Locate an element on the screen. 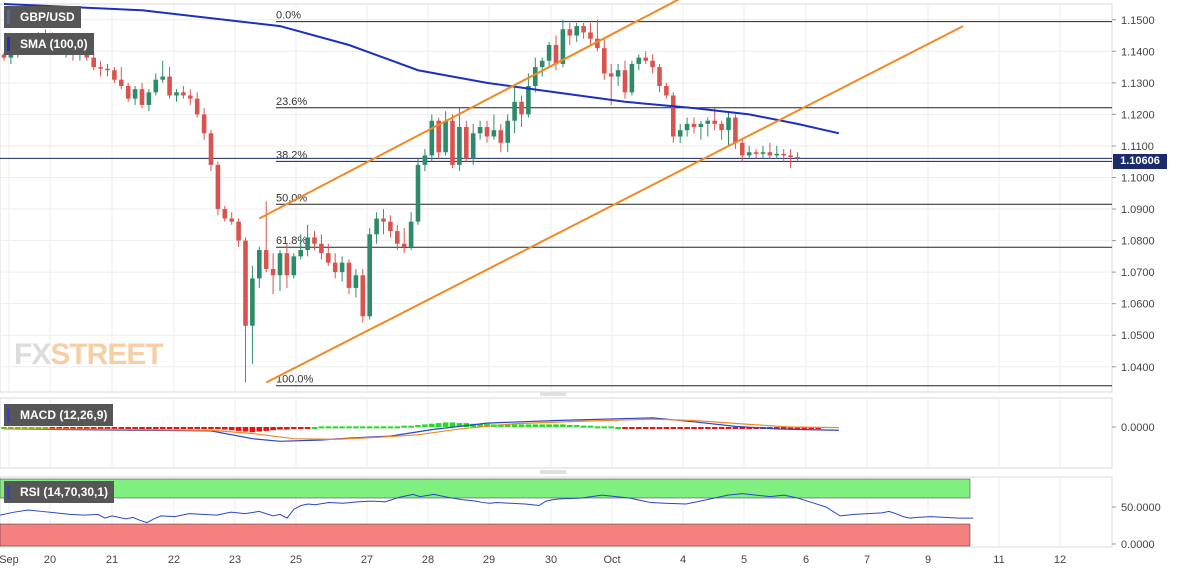 The width and height of the screenshot is (1182, 571). sma-tag: SMA (100,0) is located at coordinates (49, 44).